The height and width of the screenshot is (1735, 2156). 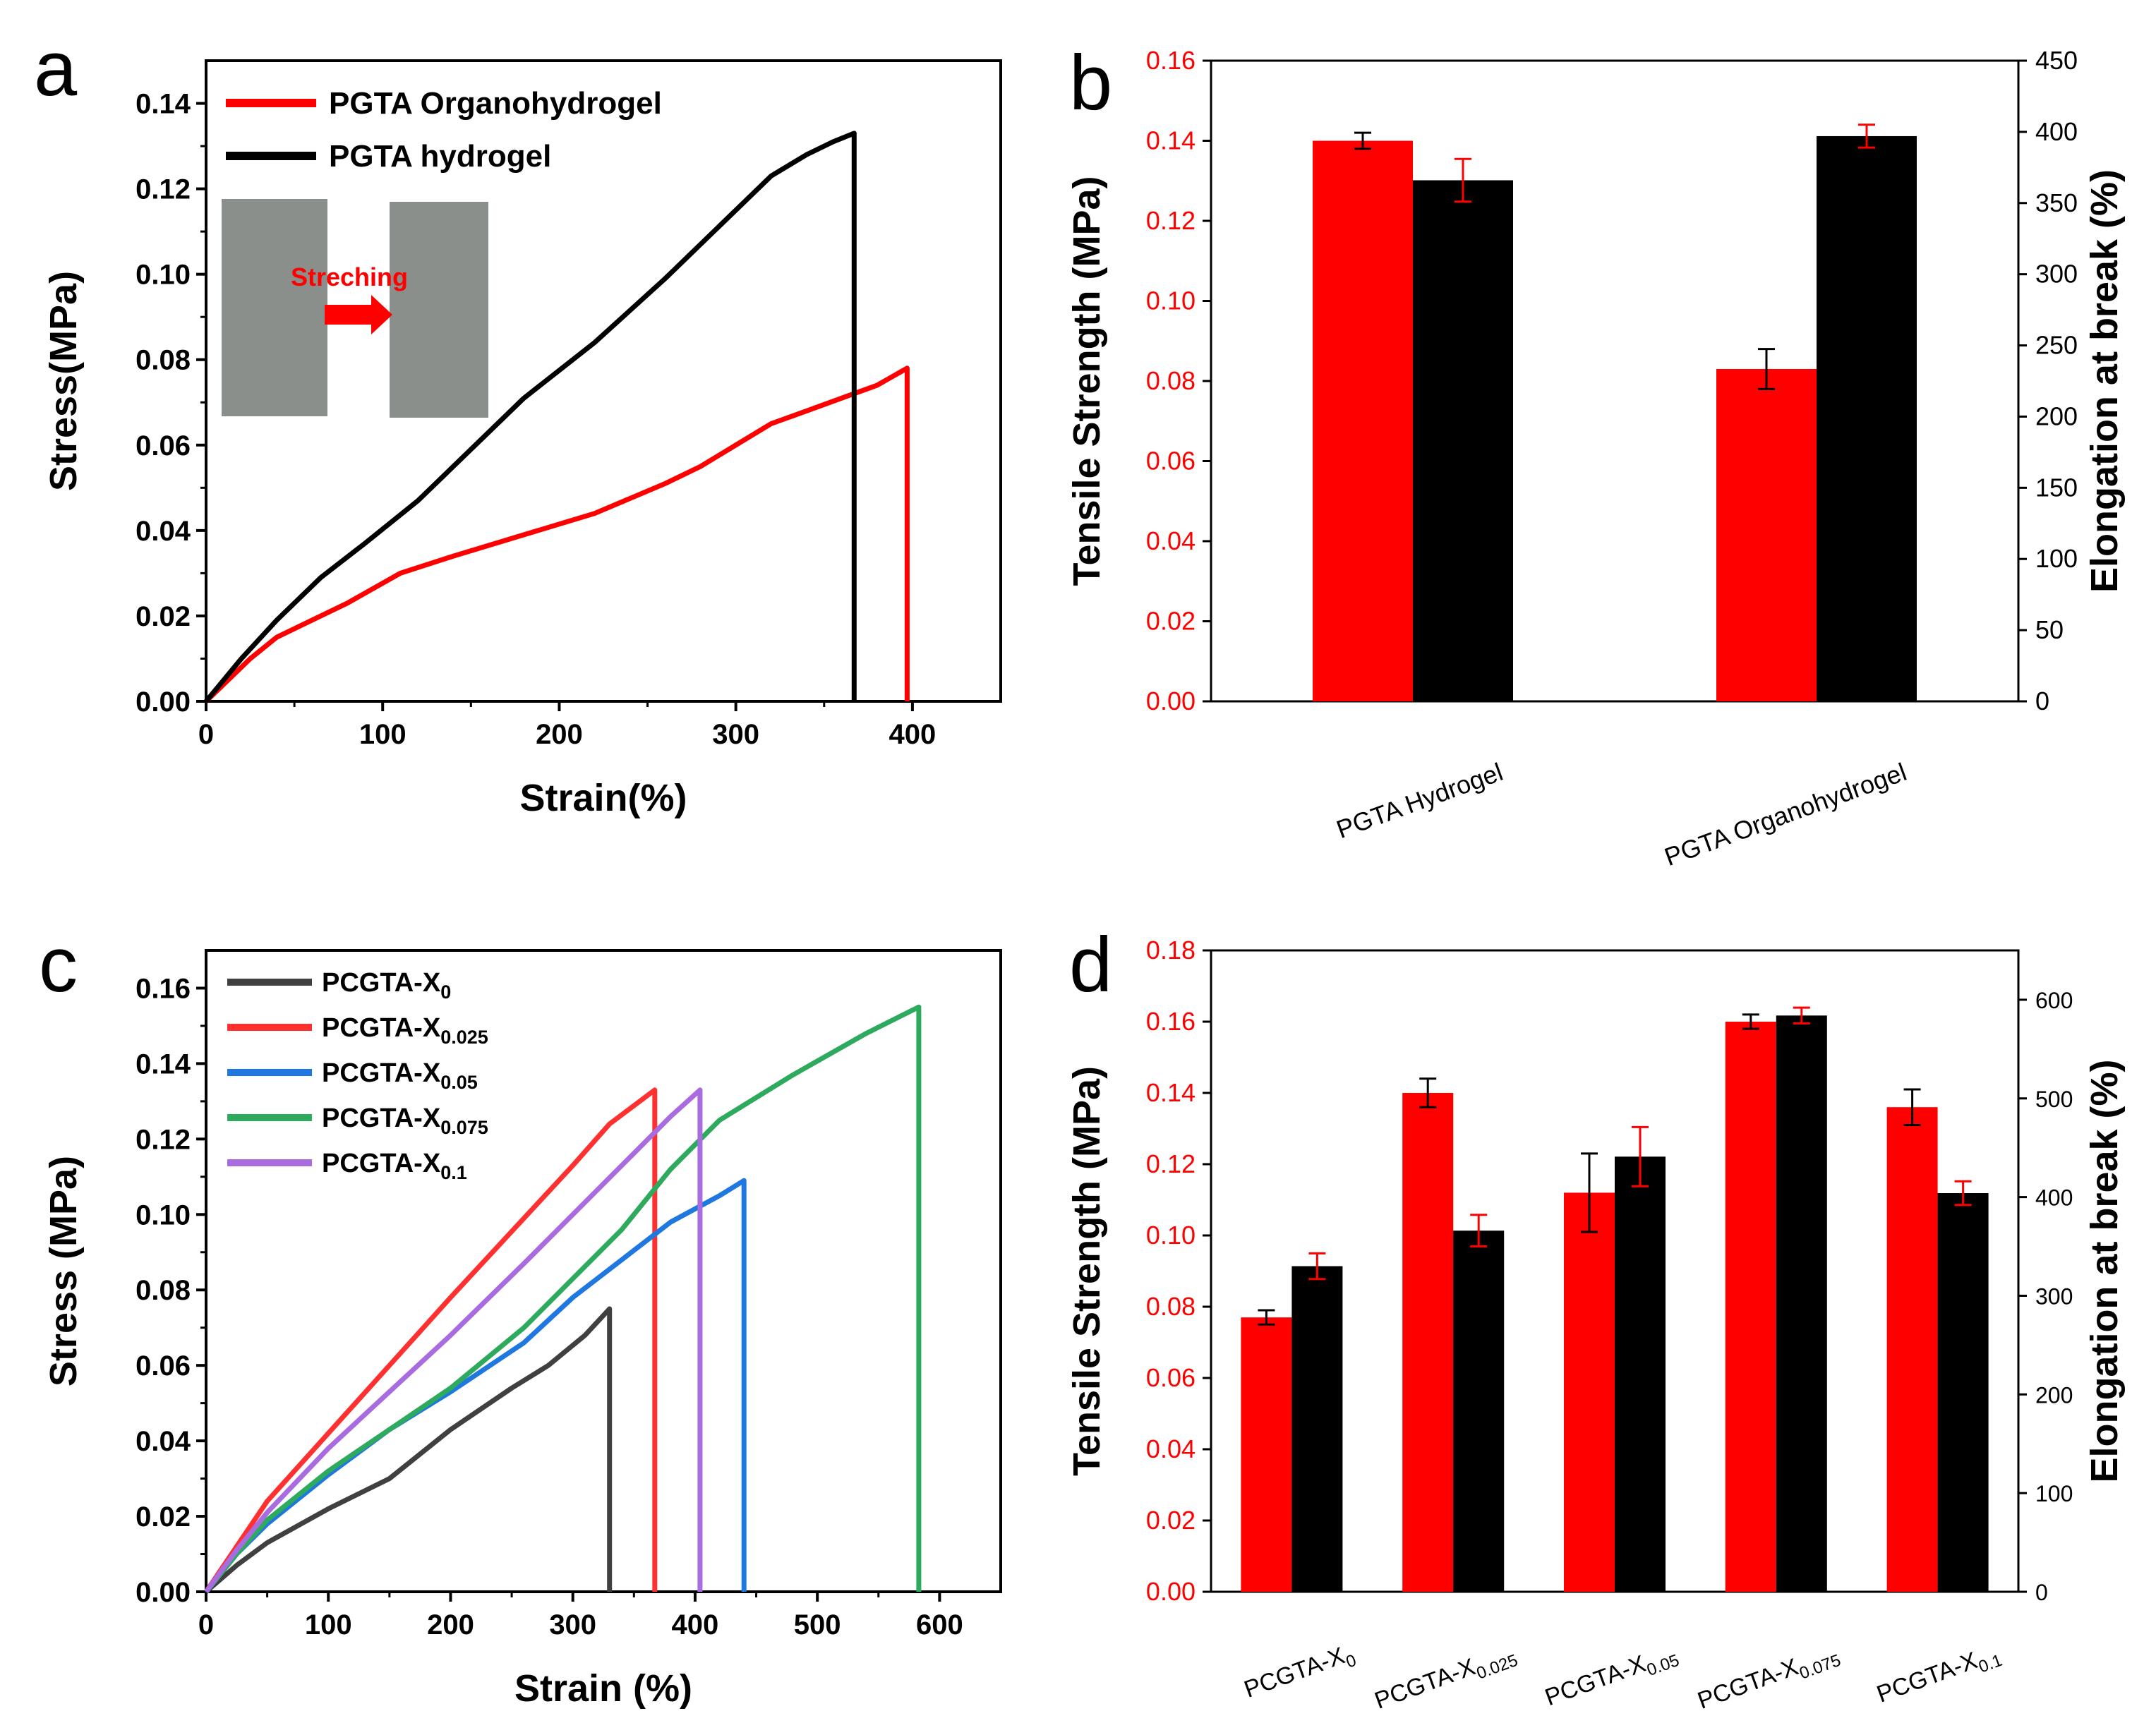 What do you see at coordinates (386, 986) in the screenshot?
I see `legend-label-0: PCGTA-X0` at bounding box center [386, 986].